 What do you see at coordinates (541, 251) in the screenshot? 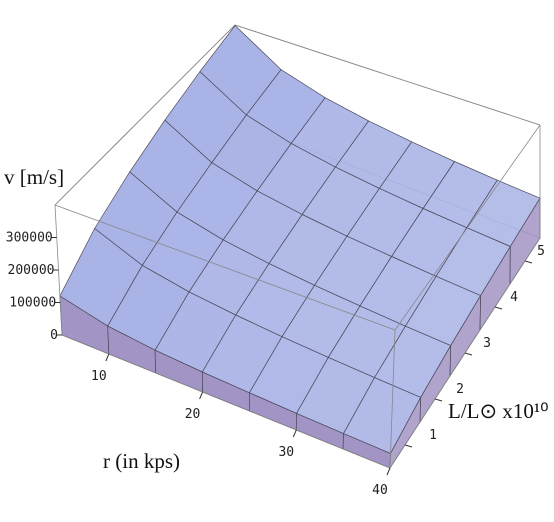
I see `y-tick-label: 5` at bounding box center [541, 251].